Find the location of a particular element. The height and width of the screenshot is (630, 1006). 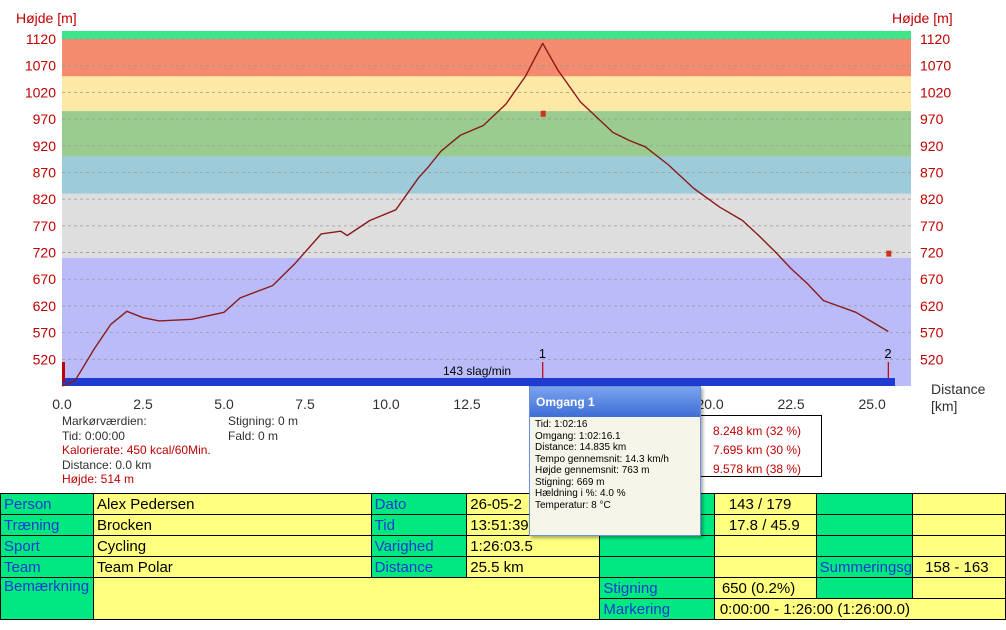

y-tick-label: 1120 is located at coordinates (935, 39).